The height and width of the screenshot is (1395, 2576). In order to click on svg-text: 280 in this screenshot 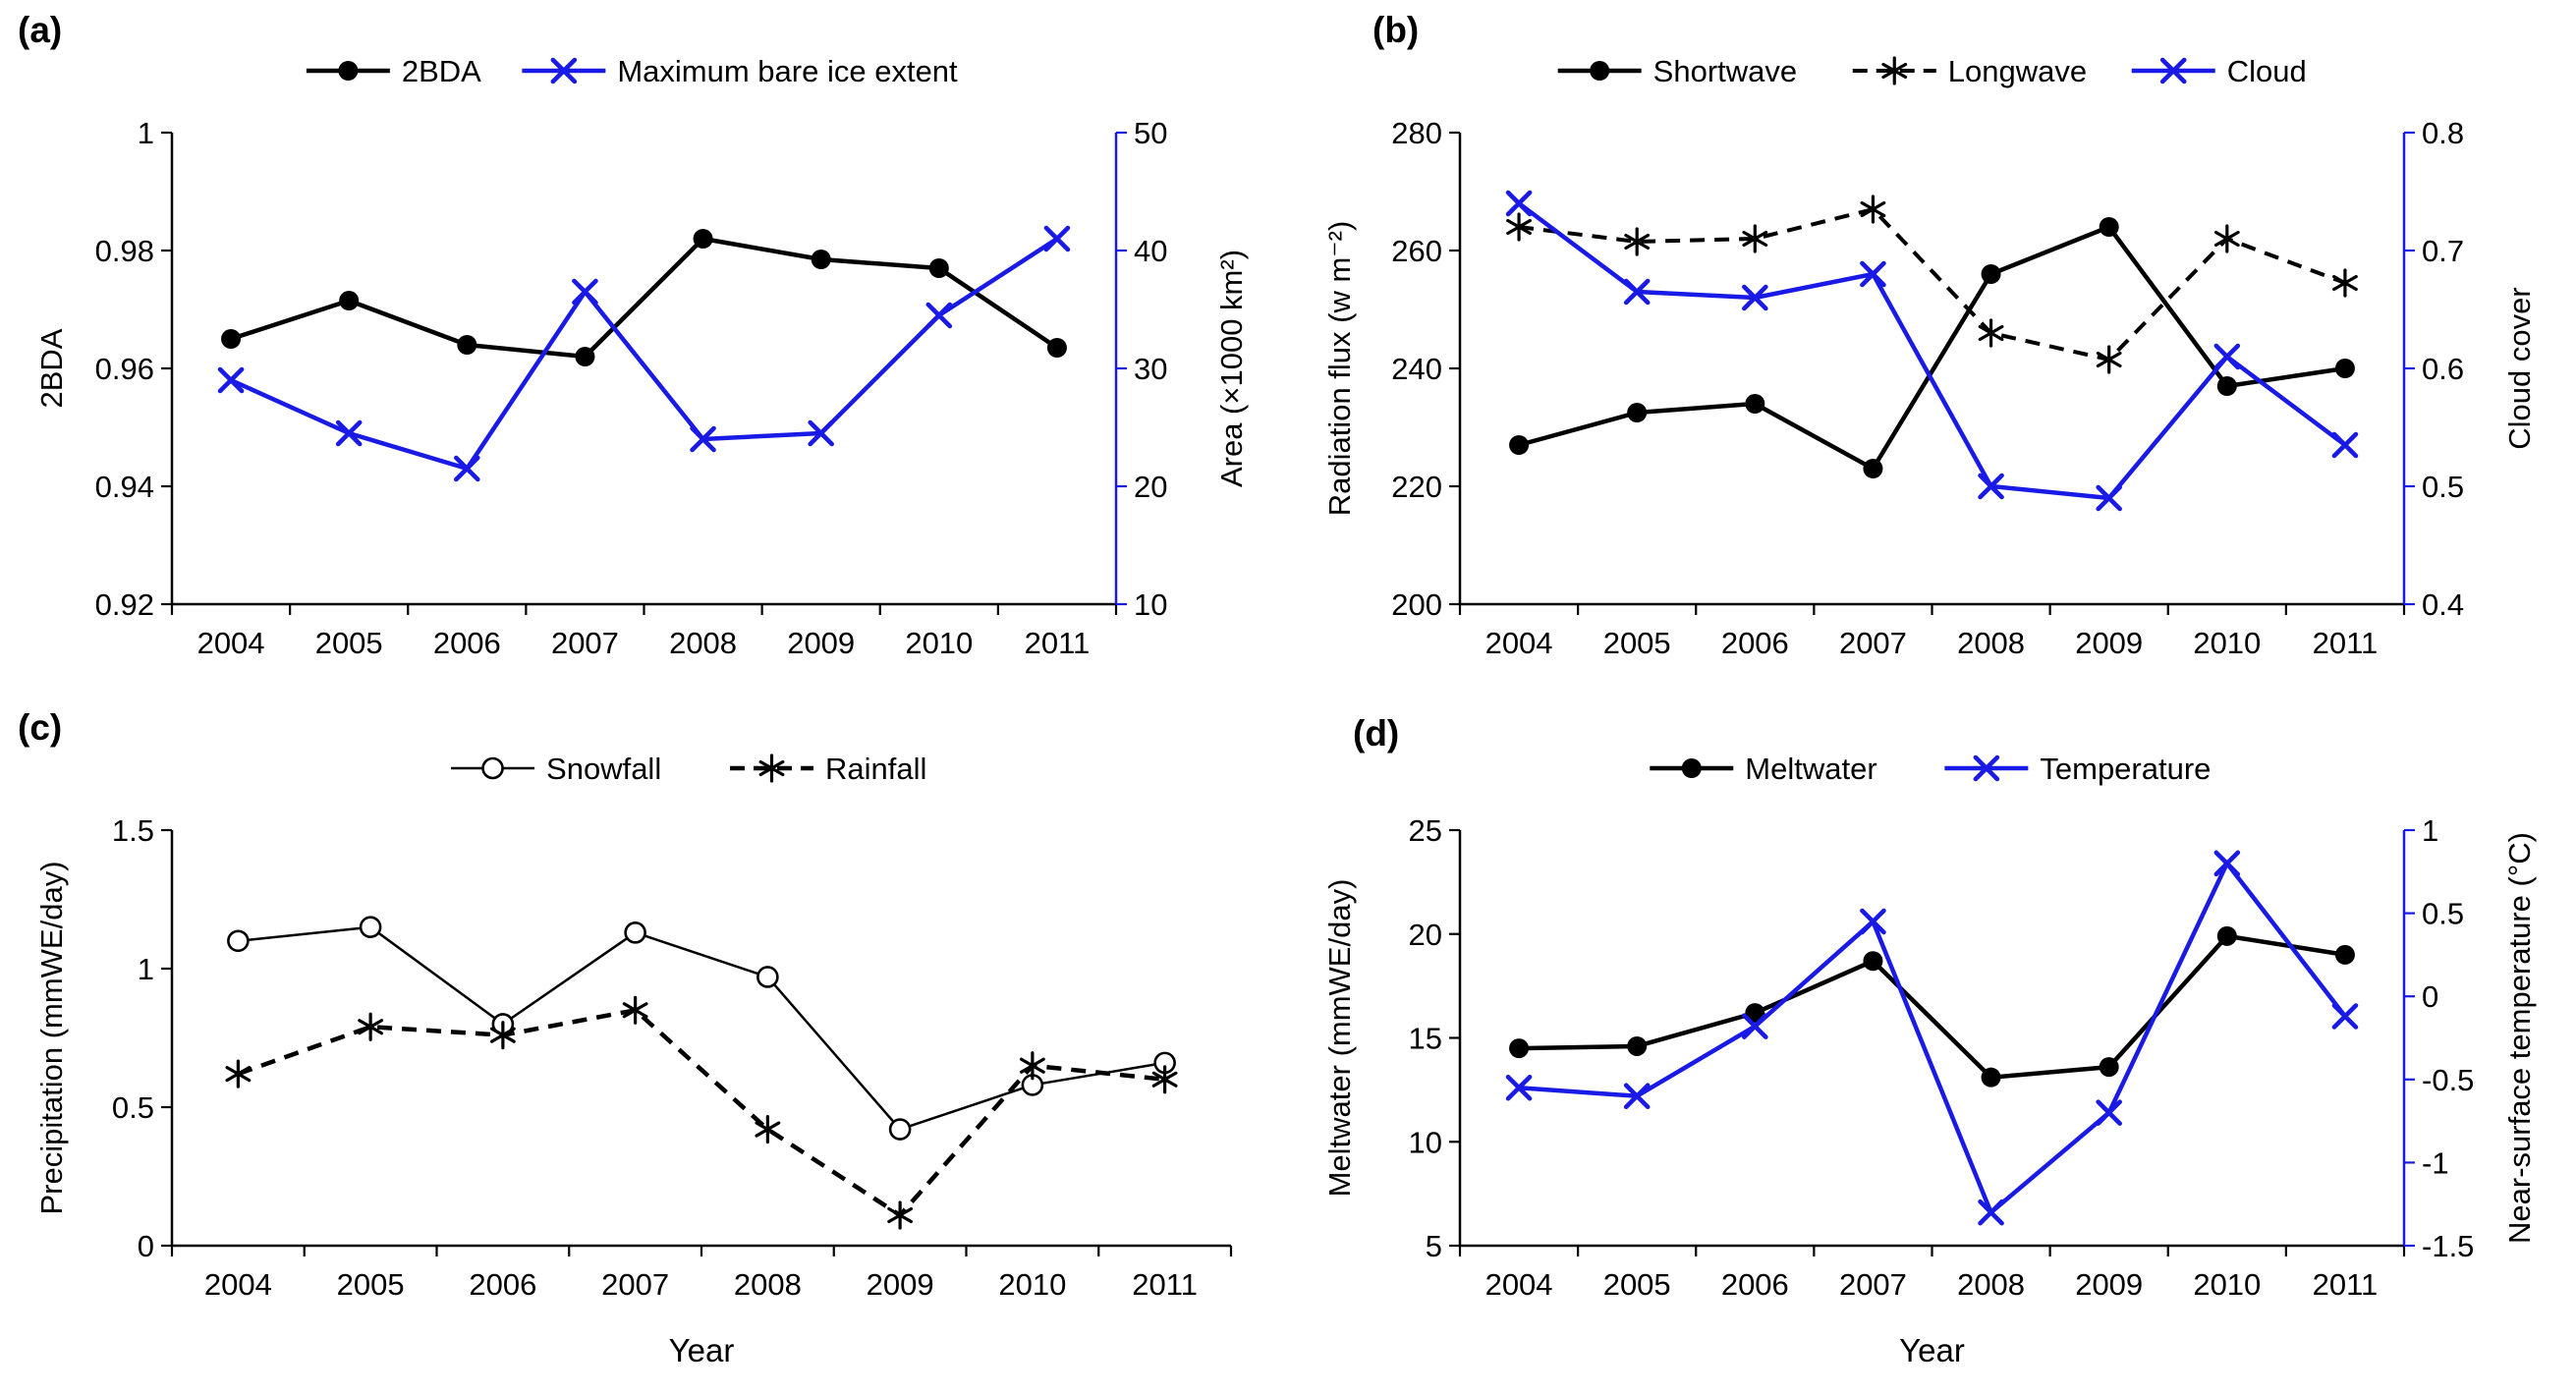, I will do `click(1416, 133)`.